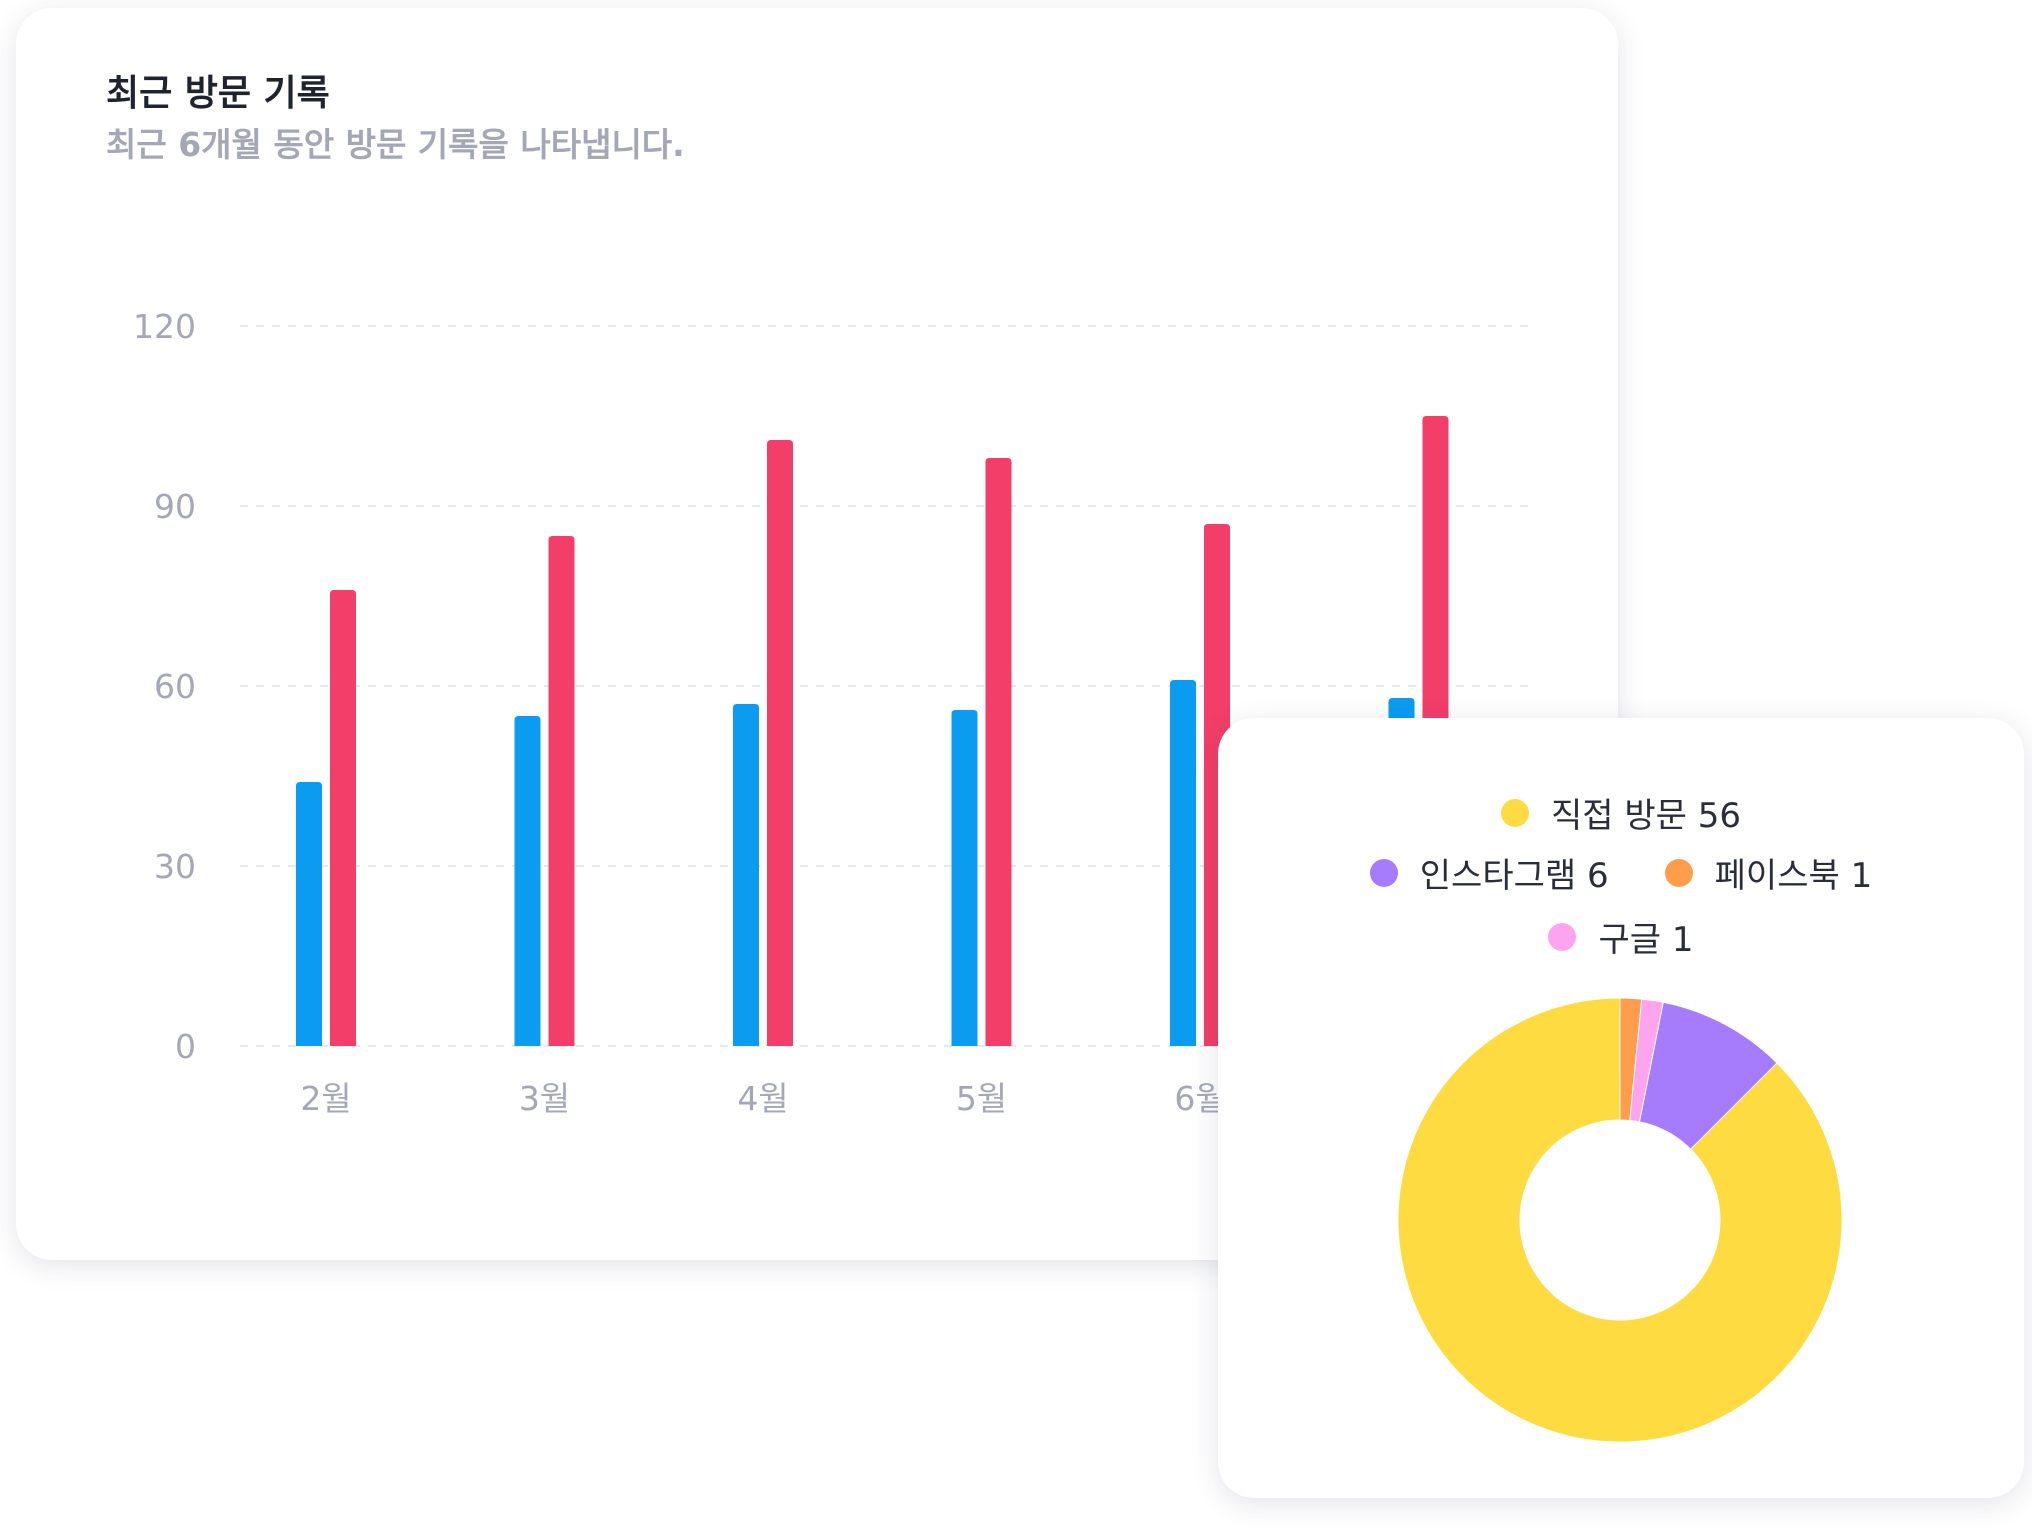 The width and height of the screenshot is (2032, 1528). I want to click on chart-subtitle: 최근 6개월 동안 방문 기록을 나타냅니다., so click(395, 144).